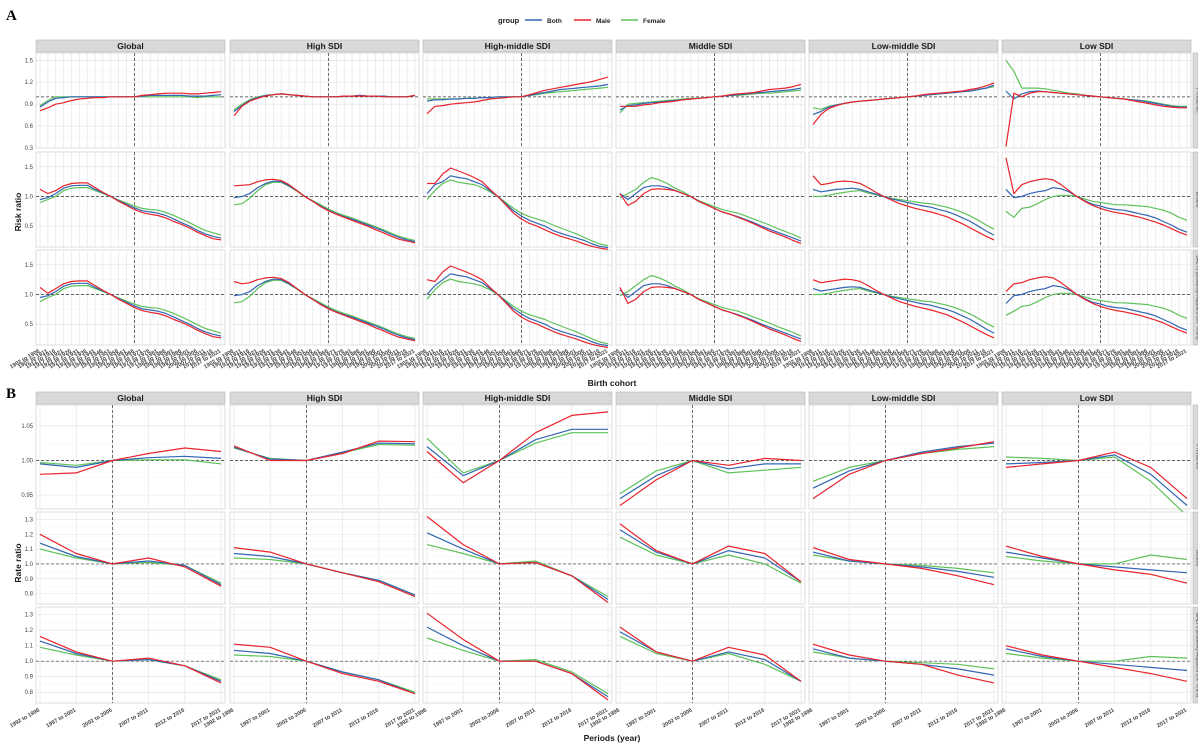 The width and height of the screenshot is (1198, 751). What do you see at coordinates (1096, 460) in the screenshot?
I see `panel-b-facet-low-sdi-prevalence` at bounding box center [1096, 460].